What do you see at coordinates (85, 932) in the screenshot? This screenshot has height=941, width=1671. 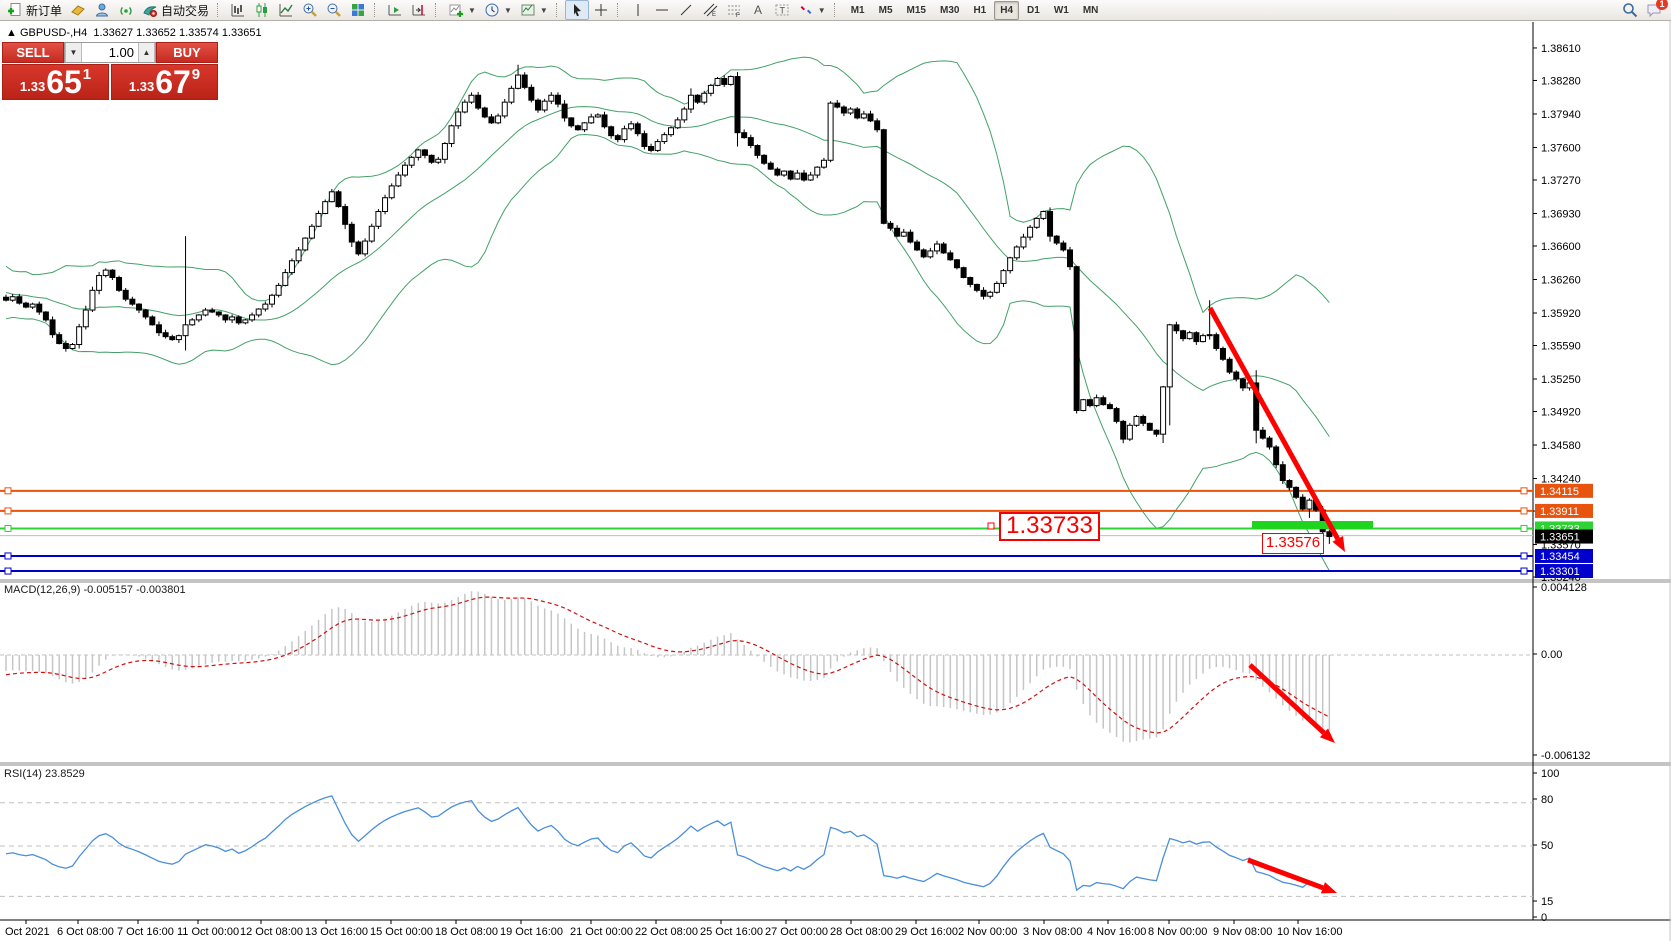 I see `svg-text: 6 Oct 08:00` at bounding box center [85, 932].